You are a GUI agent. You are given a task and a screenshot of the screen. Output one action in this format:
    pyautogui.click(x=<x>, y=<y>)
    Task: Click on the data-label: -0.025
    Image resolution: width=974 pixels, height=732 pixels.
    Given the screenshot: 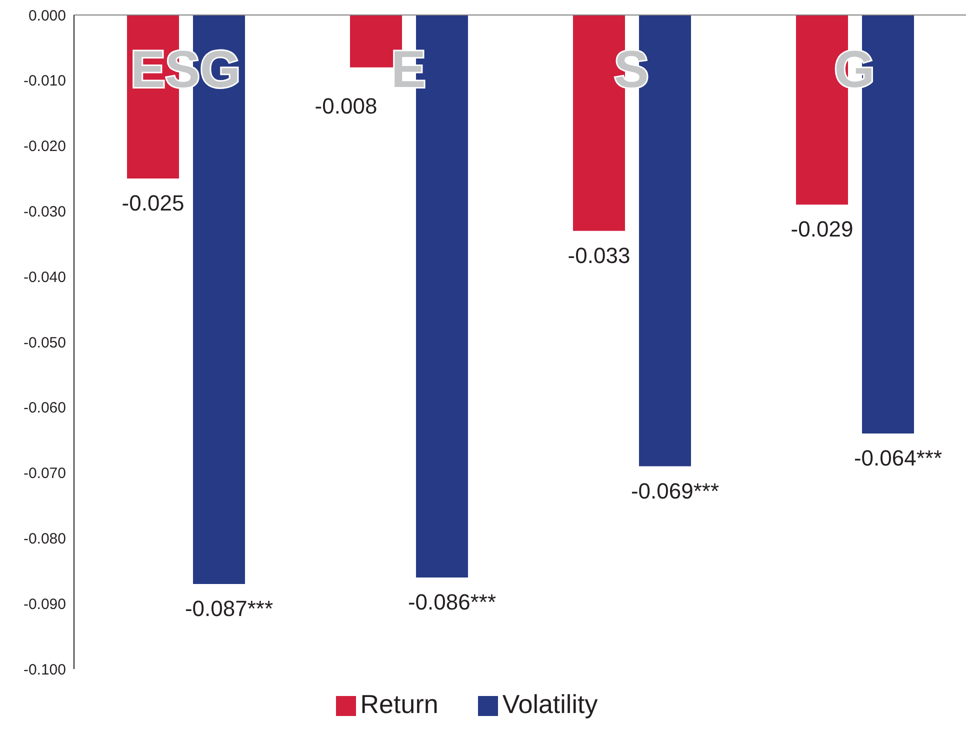 What is the action you would take?
    pyautogui.click(x=153, y=203)
    